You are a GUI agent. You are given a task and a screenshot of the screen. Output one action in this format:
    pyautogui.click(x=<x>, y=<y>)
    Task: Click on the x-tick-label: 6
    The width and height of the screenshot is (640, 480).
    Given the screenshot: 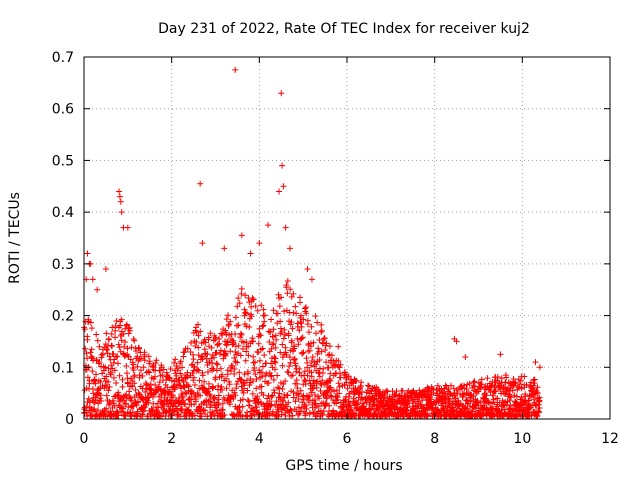 What is the action you would take?
    pyautogui.click(x=347, y=439)
    